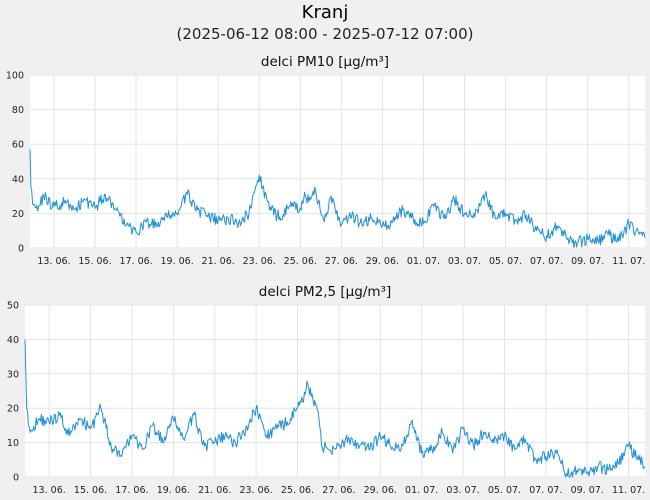 Image resolution: width=650 pixels, height=500 pixels. What do you see at coordinates (18, 110) in the screenshot?
I see `y-tick-label: 80` at bounding box center [18, 110].